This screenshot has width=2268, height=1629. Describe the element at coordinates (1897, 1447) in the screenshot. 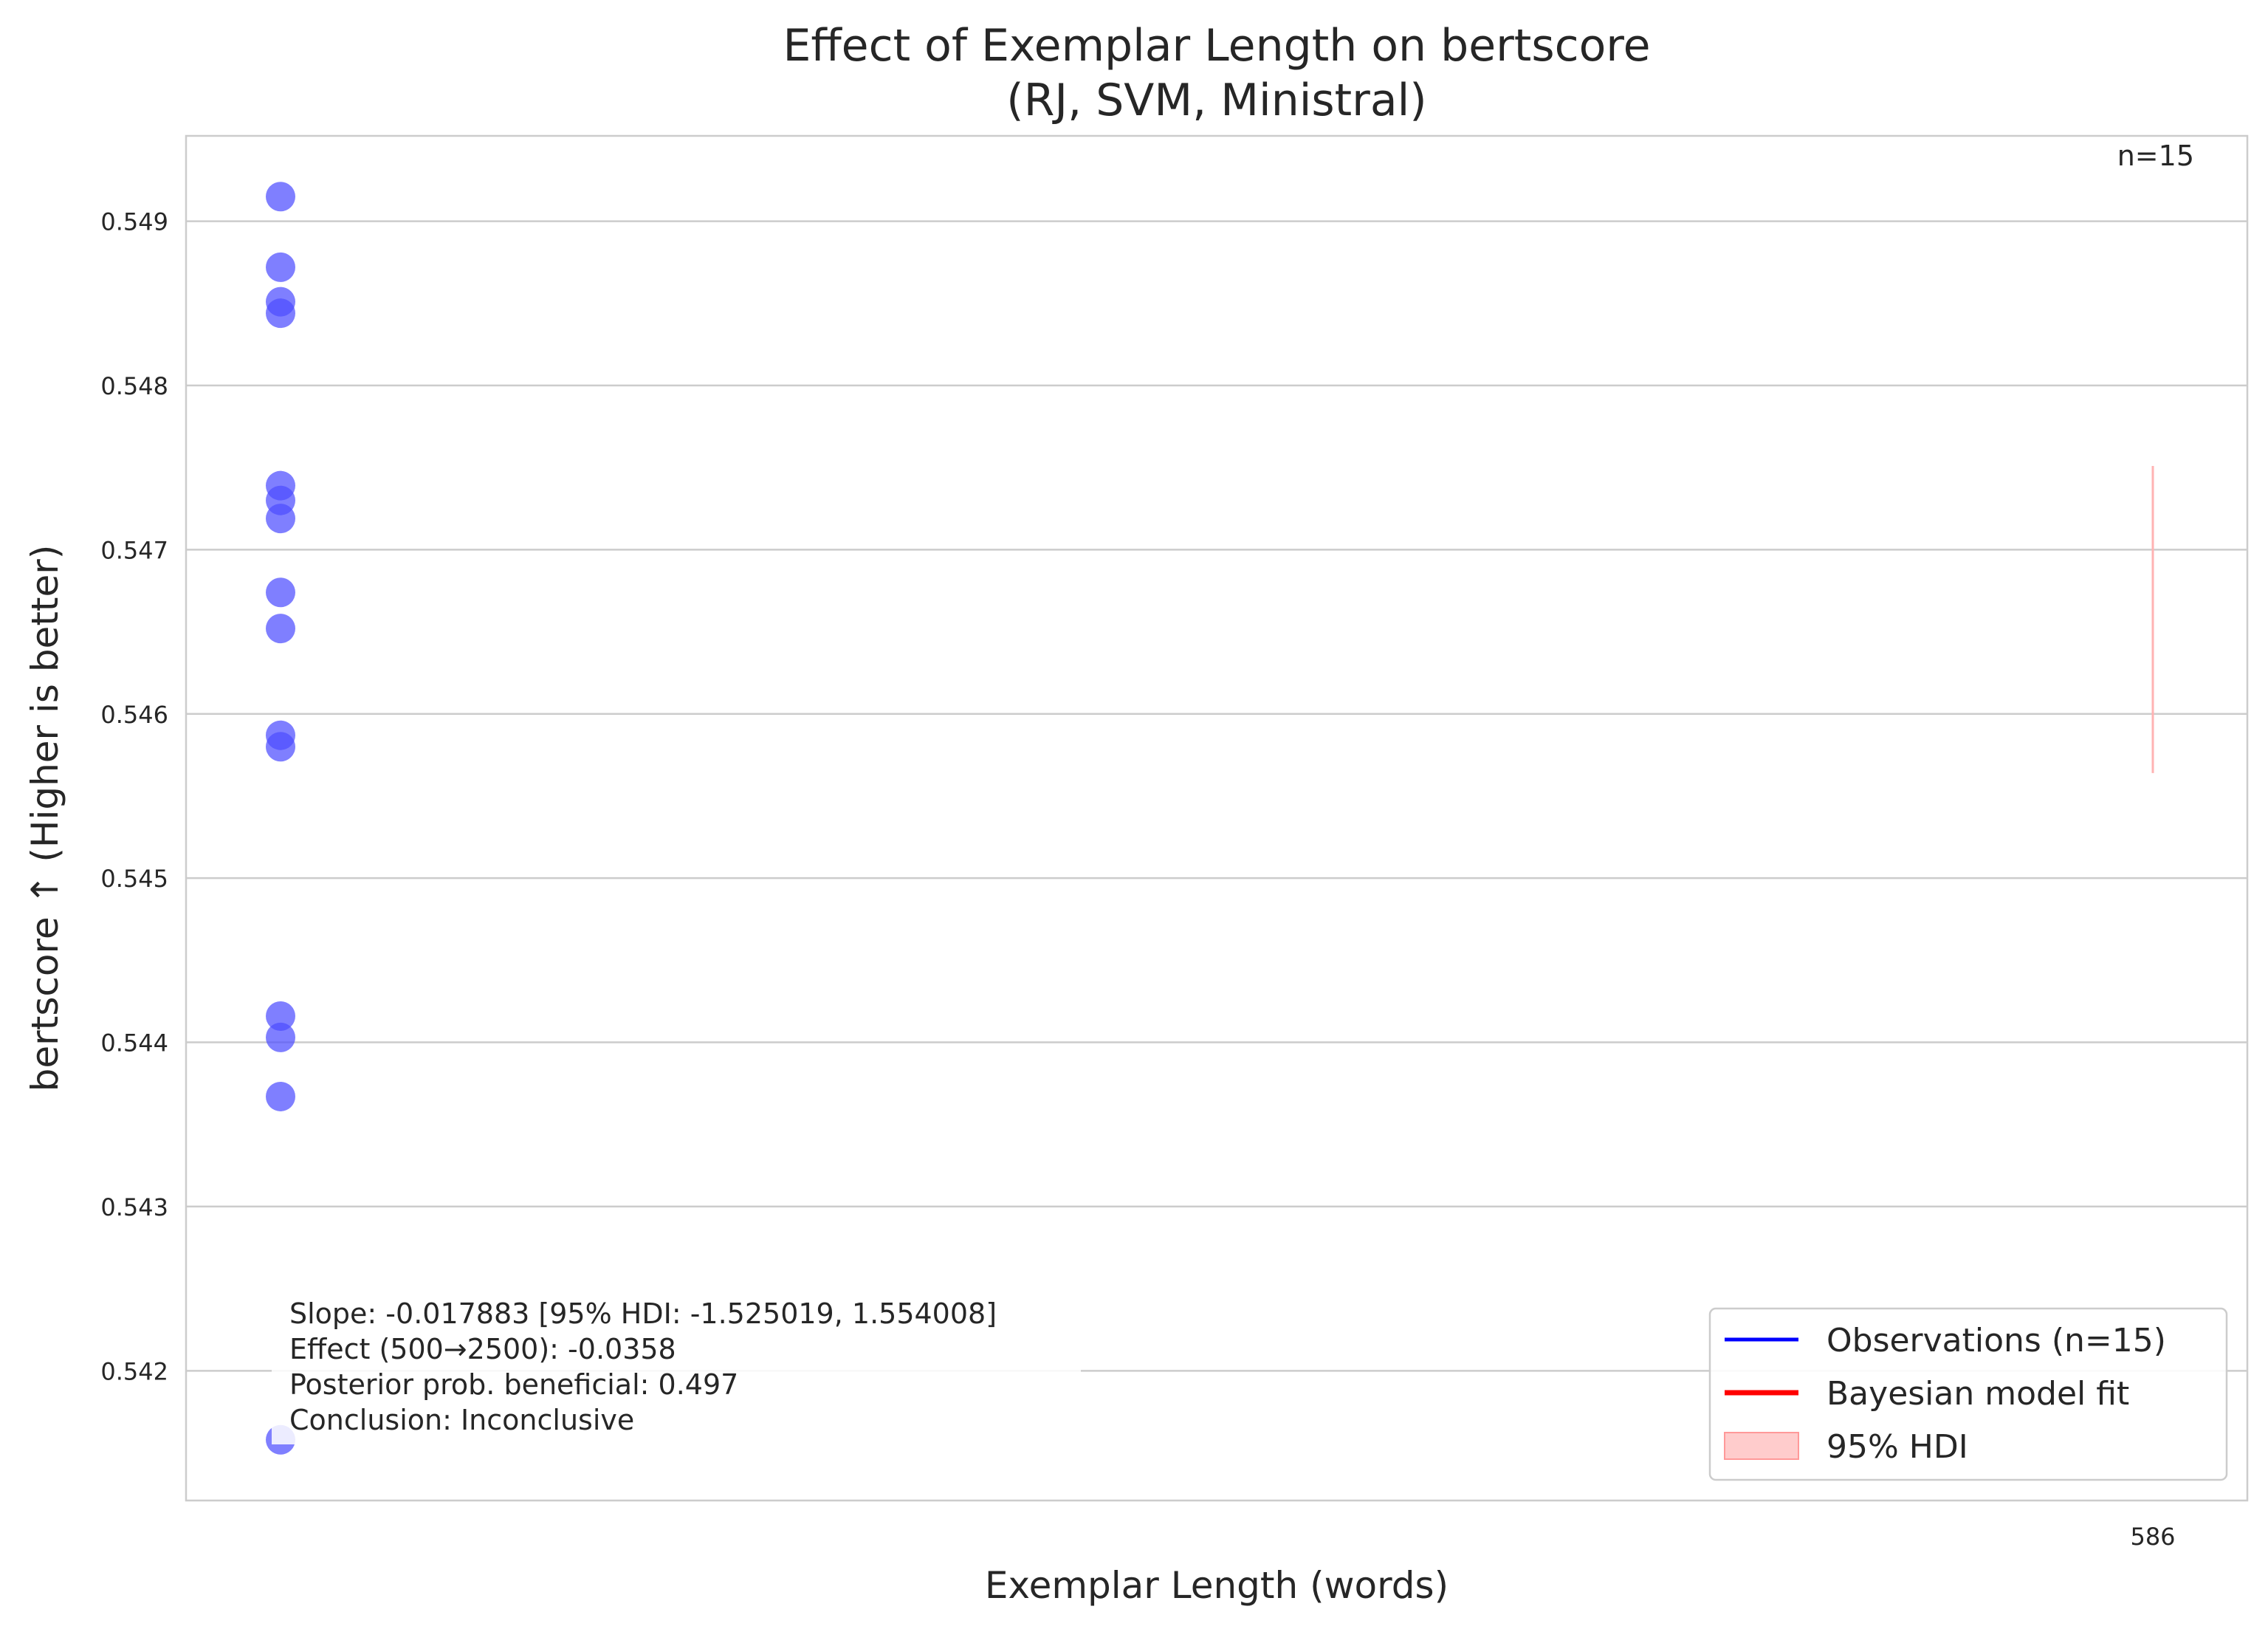

I see `legend-label-hdi: 95% HDI` at that location.